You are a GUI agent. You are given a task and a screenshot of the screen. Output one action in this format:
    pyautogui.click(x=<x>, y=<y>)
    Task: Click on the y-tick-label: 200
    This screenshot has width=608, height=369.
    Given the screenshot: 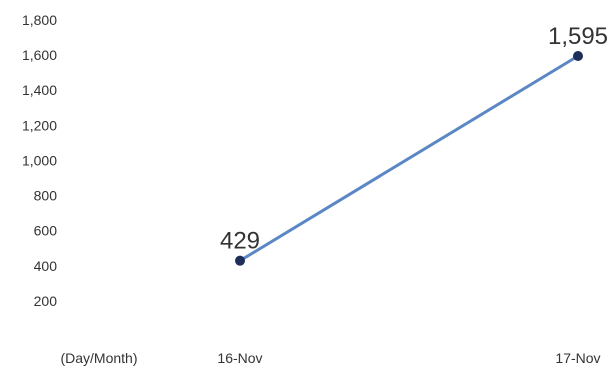 What is the action you would take?
    pyautogui.click(x=46, y=301)
    